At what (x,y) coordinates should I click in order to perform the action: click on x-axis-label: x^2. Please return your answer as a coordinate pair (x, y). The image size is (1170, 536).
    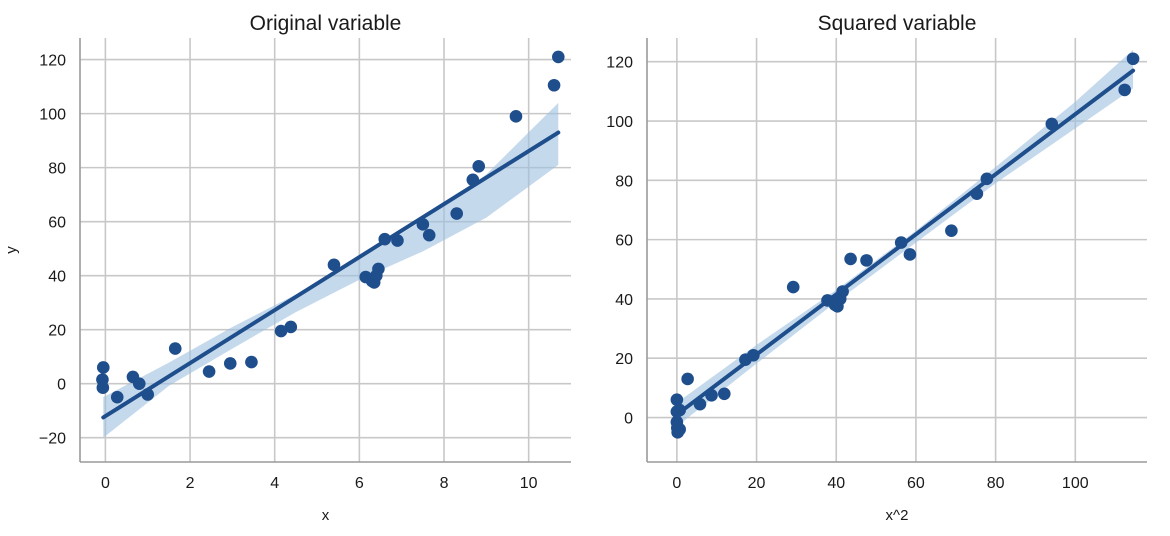
    Looking at the image, I should click on (897, 515).